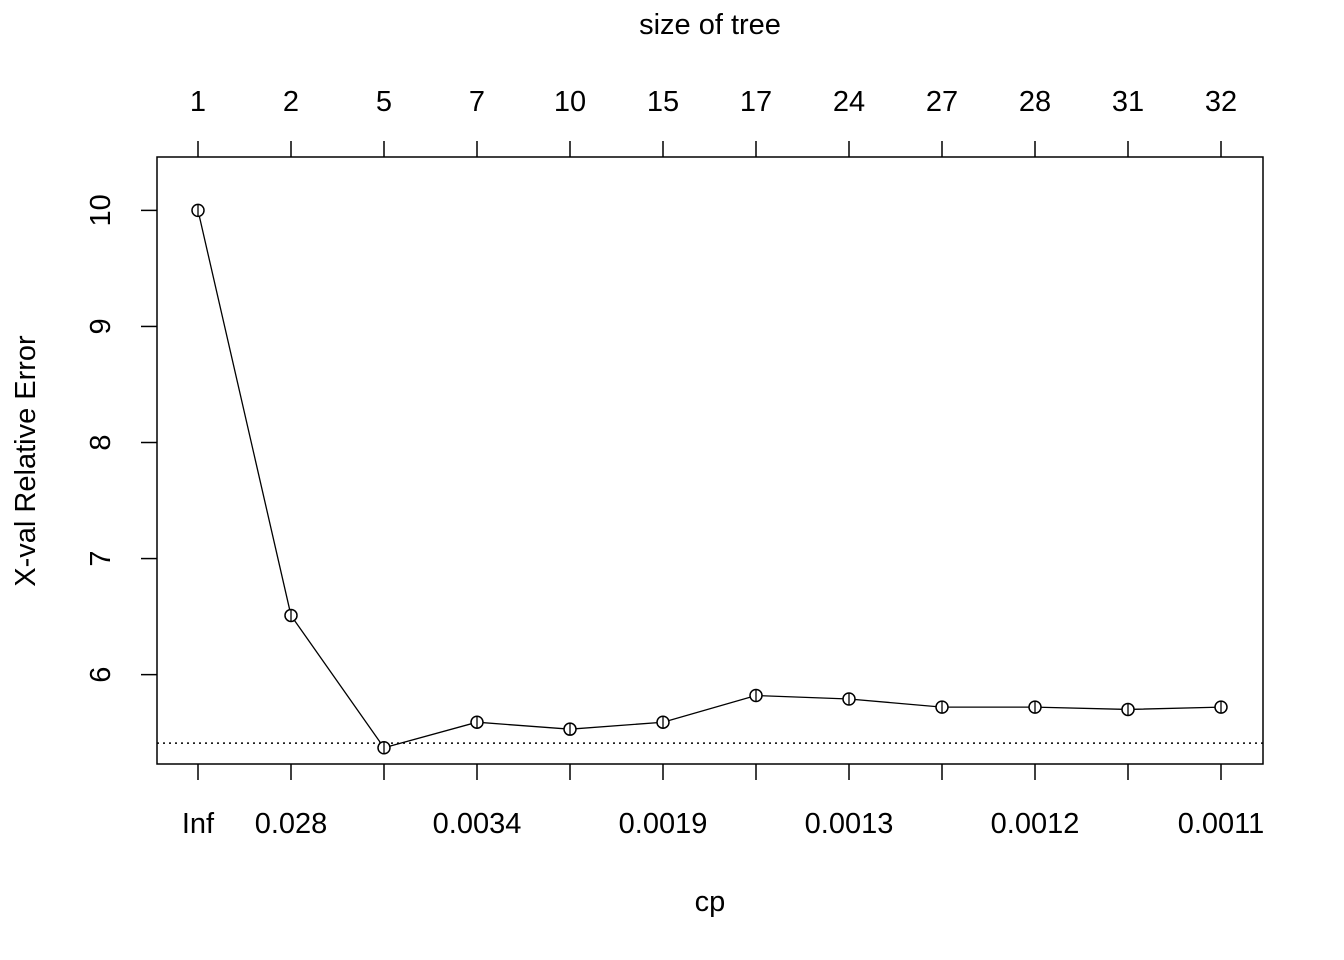 The image size is (1344, 960). What do you see at coordinates (1128, 102) in the screenshot?
I see `top-tick-label: 31` at bounding box center [1128, 102].